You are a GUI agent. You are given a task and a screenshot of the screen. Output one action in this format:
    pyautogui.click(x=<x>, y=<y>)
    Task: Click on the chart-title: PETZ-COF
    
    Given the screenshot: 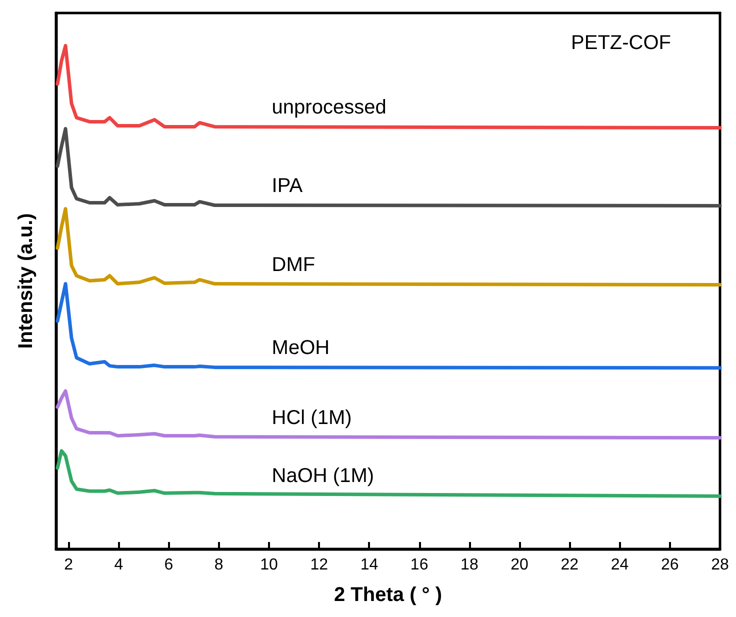 What is the action you would take?
    pyautogui.click(x=621, y=43)
    